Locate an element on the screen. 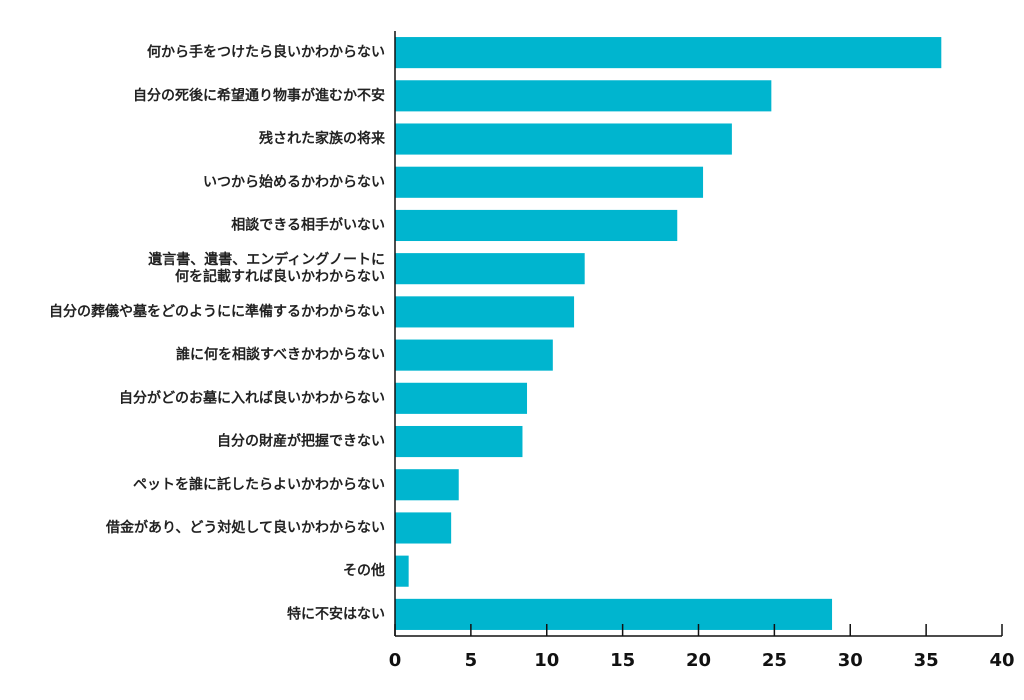 This screenshot has height=700, width=1024. x-tick-label: 40 is located at coordinates (1001, 660).